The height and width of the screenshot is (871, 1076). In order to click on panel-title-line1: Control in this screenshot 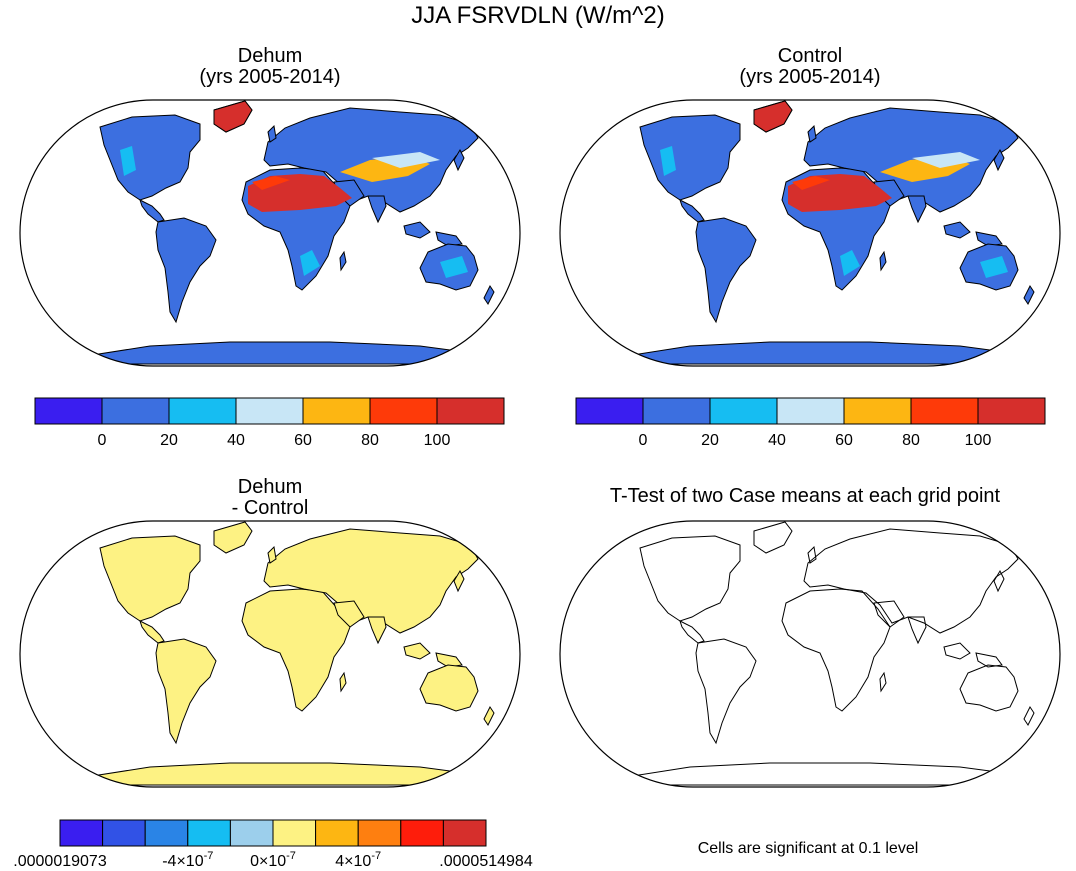, I will do `click(810, 56)`.